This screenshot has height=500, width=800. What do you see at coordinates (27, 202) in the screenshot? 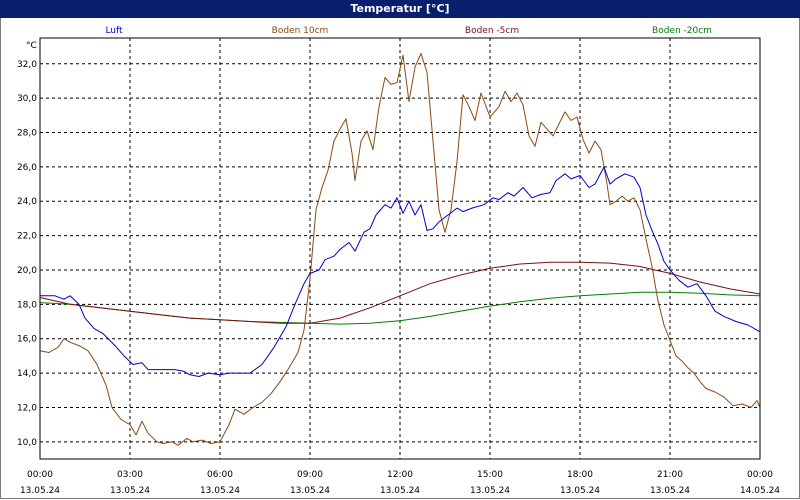
I see `y-tick-label: 24,0` at bounding box center [27, 202].